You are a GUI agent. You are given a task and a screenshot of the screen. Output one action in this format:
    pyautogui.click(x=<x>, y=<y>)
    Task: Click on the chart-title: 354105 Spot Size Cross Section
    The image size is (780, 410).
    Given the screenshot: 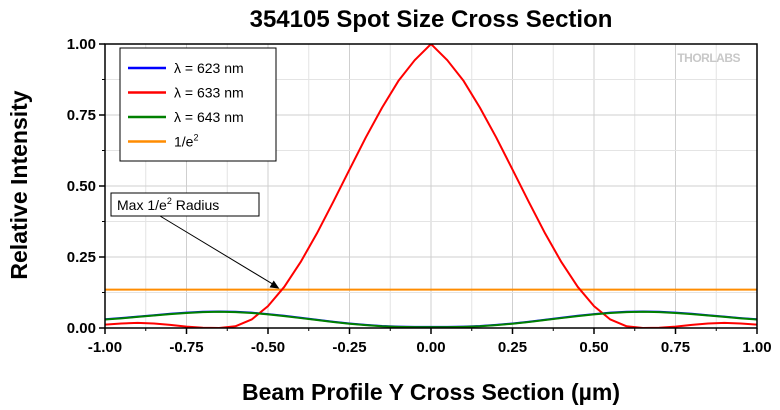 What is the action you would take?
    pyautogui.click(x=431, y=19)
    